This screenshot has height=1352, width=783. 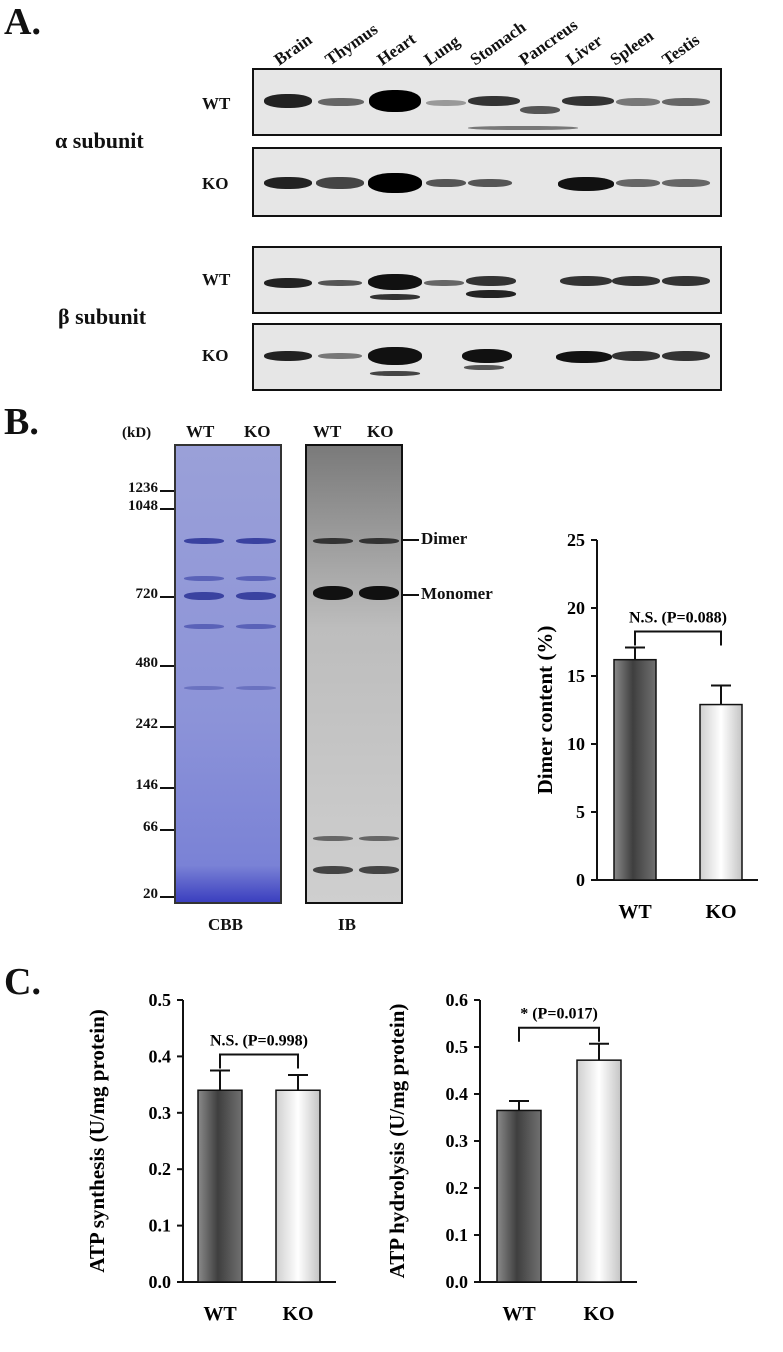 What do you see at coordinates (200, 431) in the screenshot?
I see `cbb-lane-wt: WT` at bounding box center [200, 431].